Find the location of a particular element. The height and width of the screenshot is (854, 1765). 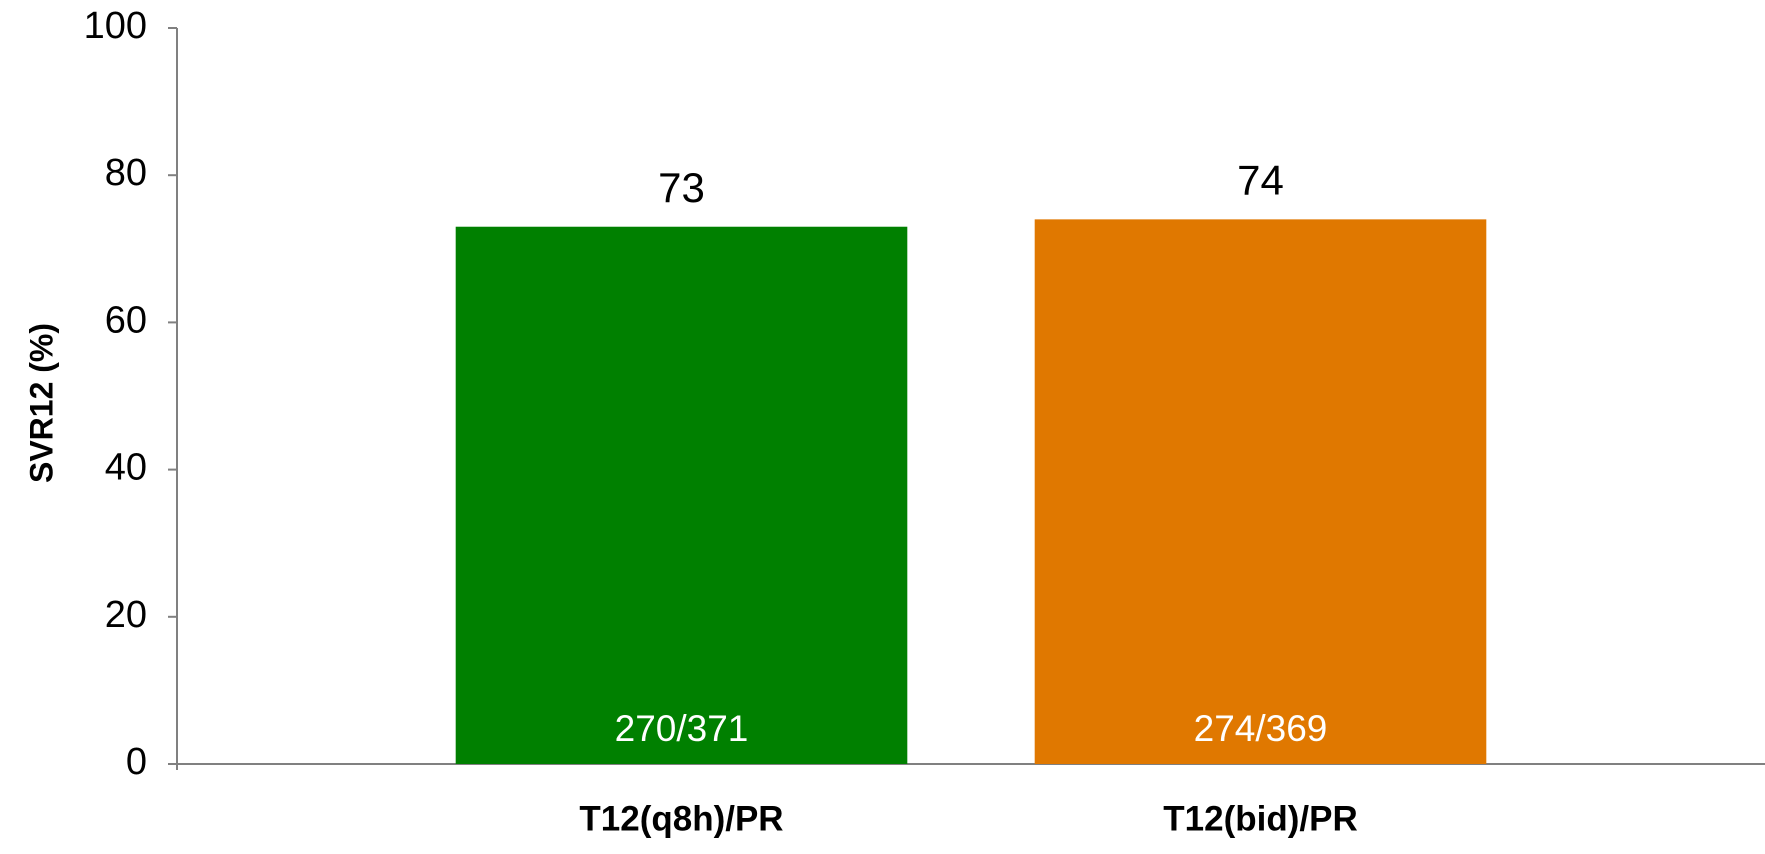

x-tick-label: T12(q8h)/PR is located at coordinates (681, 818).